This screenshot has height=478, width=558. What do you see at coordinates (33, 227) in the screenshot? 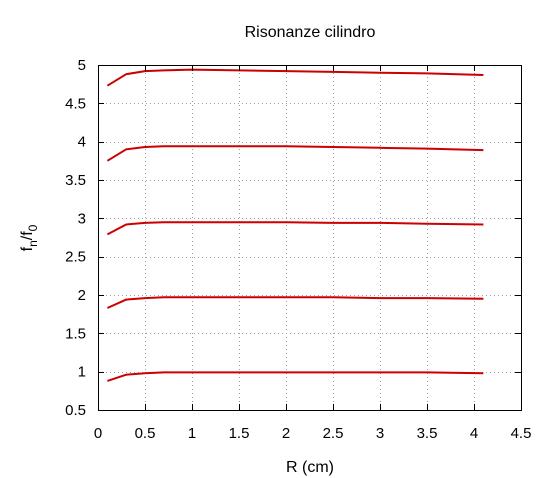
I see `y-axis-label-sub2: 0` at bounding box center [33, 227].